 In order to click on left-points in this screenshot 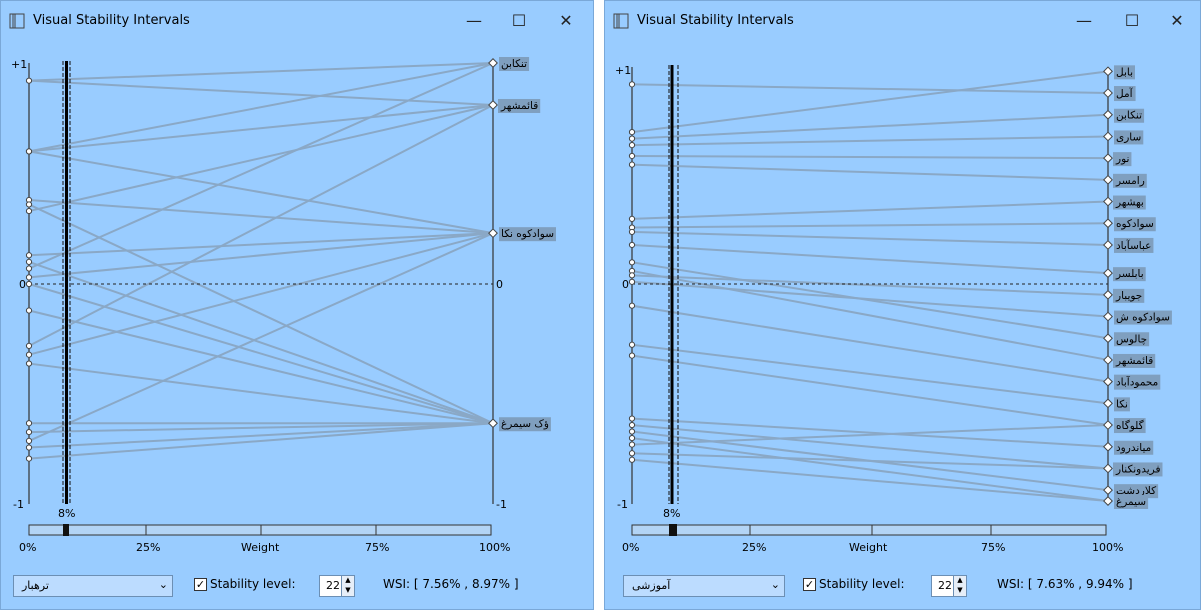, I will do `click(632, 272)`.